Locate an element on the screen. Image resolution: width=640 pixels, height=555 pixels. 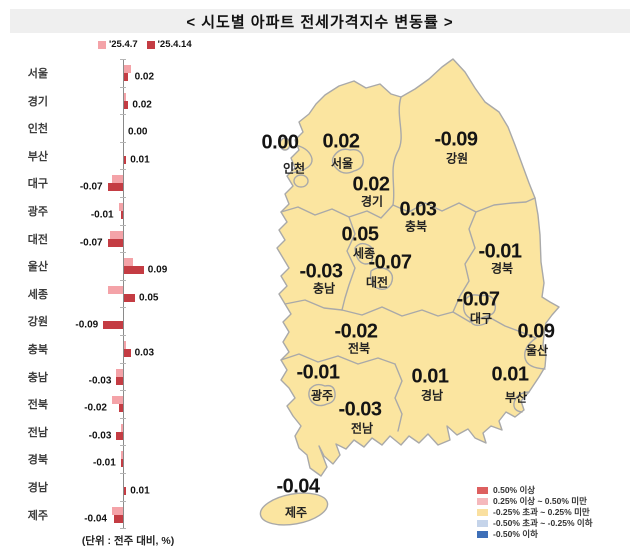
bar-chart-category-label: 세종 is located at coordinates (37, 294).